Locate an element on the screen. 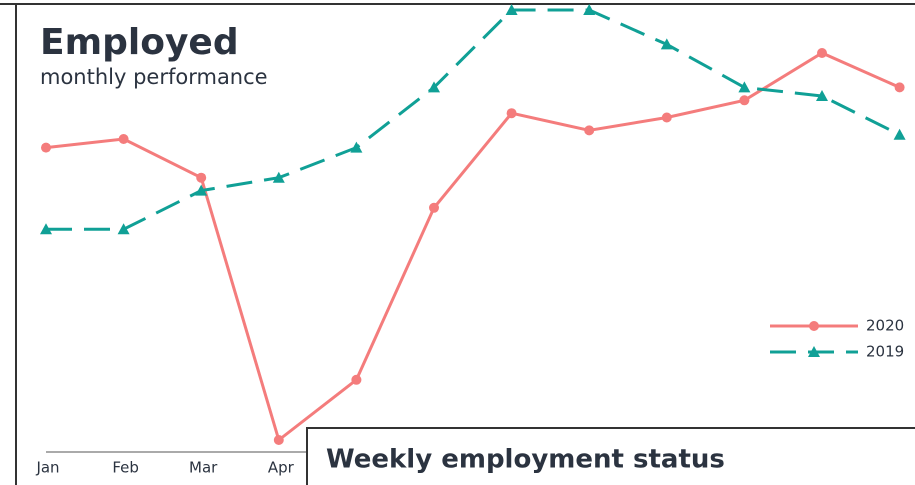 The height and width of the screenshot is (485, 915). x-tick-label: Feb is located at coordinates (125, 468).